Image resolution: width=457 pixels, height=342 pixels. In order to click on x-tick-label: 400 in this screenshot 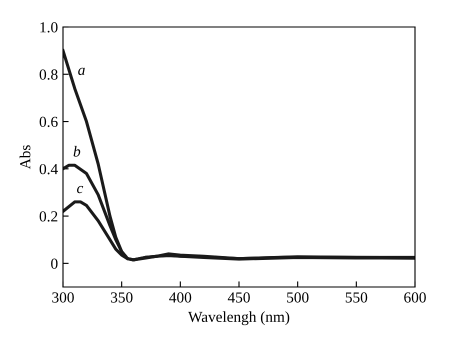, I will do `click(180, 297)`.